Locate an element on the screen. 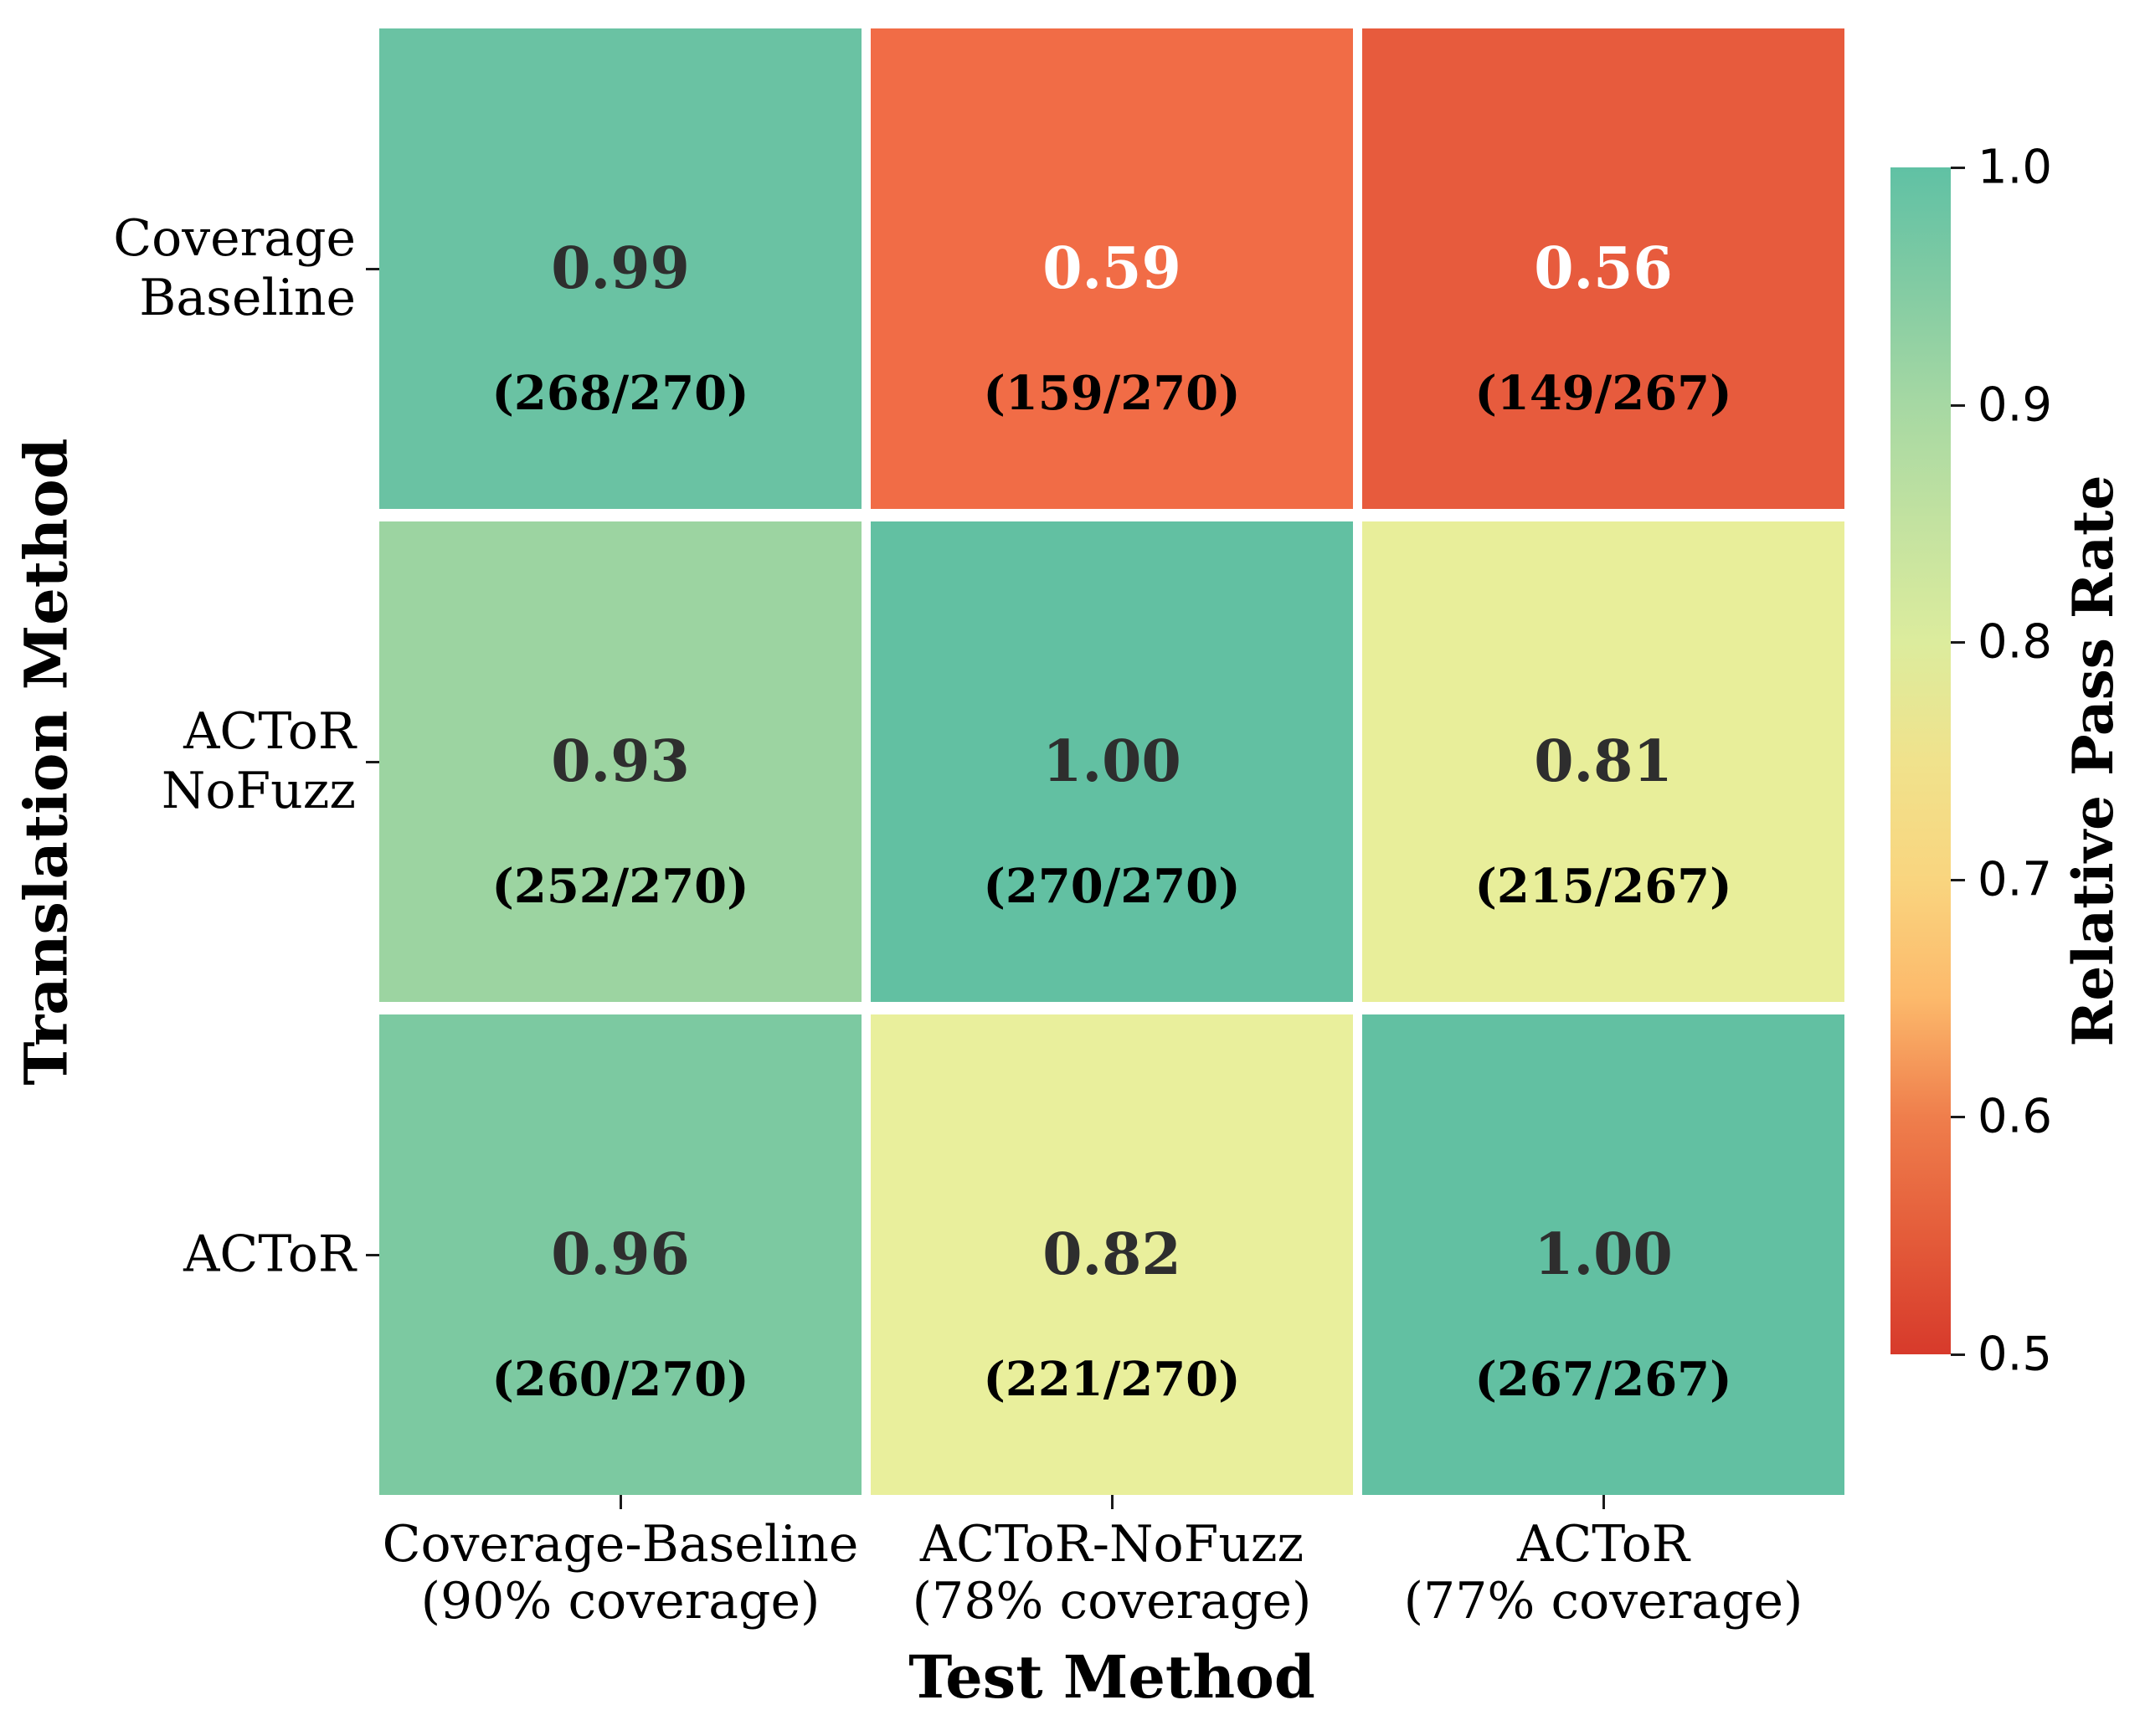 This screenshot has height=1736, width=2145. colorbar-gradient is located at coordinates (1921, 760).